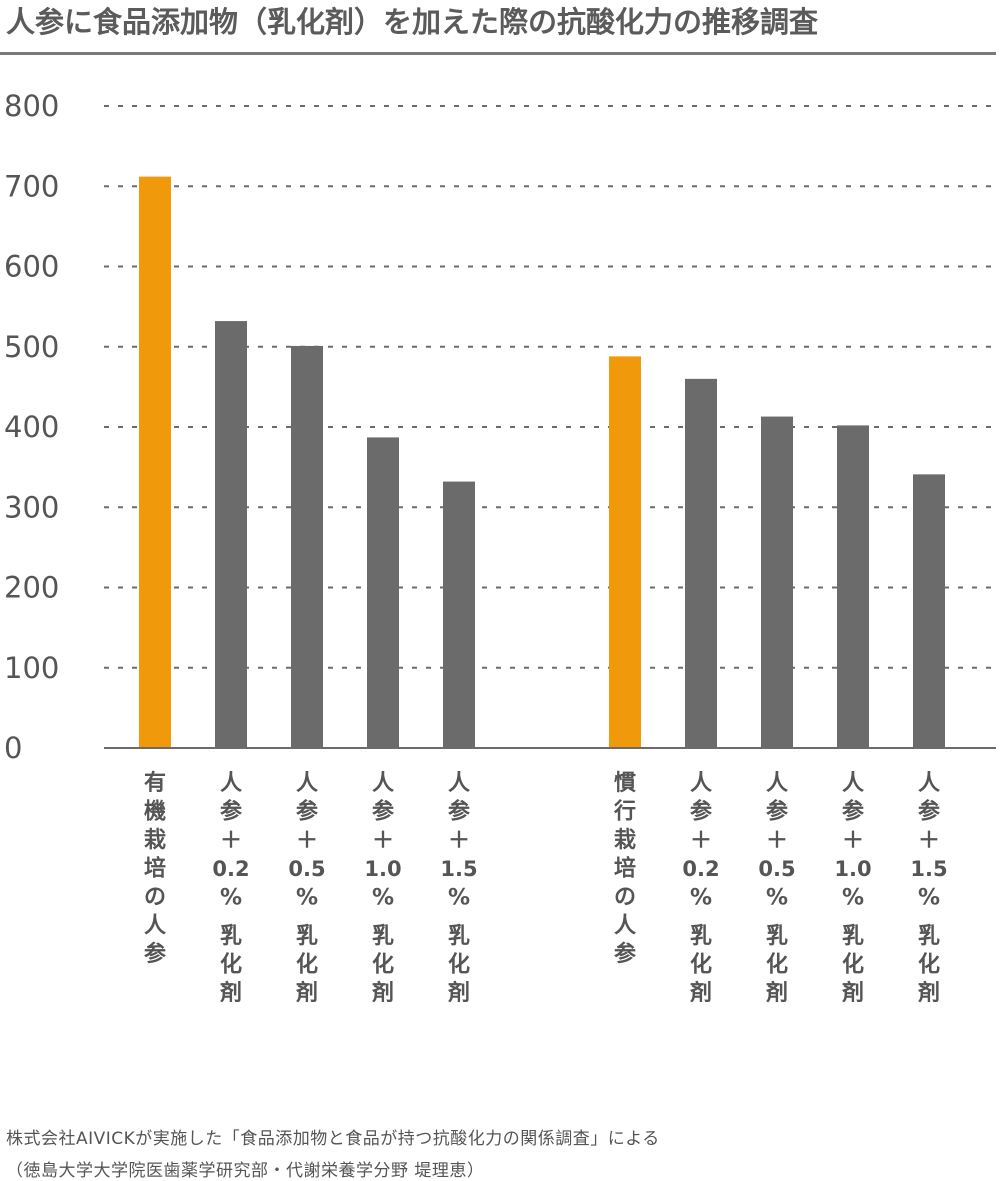 The width and height of the screenshot is (1000, 1181). I want to click on svg-text: 0.2, so click(700, 869).